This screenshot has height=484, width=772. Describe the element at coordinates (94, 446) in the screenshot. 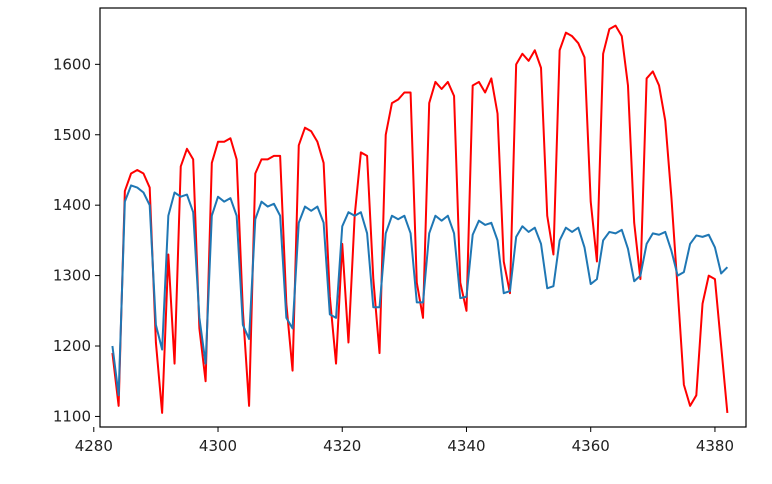

I see `x-tick-label: 4280` at that location.